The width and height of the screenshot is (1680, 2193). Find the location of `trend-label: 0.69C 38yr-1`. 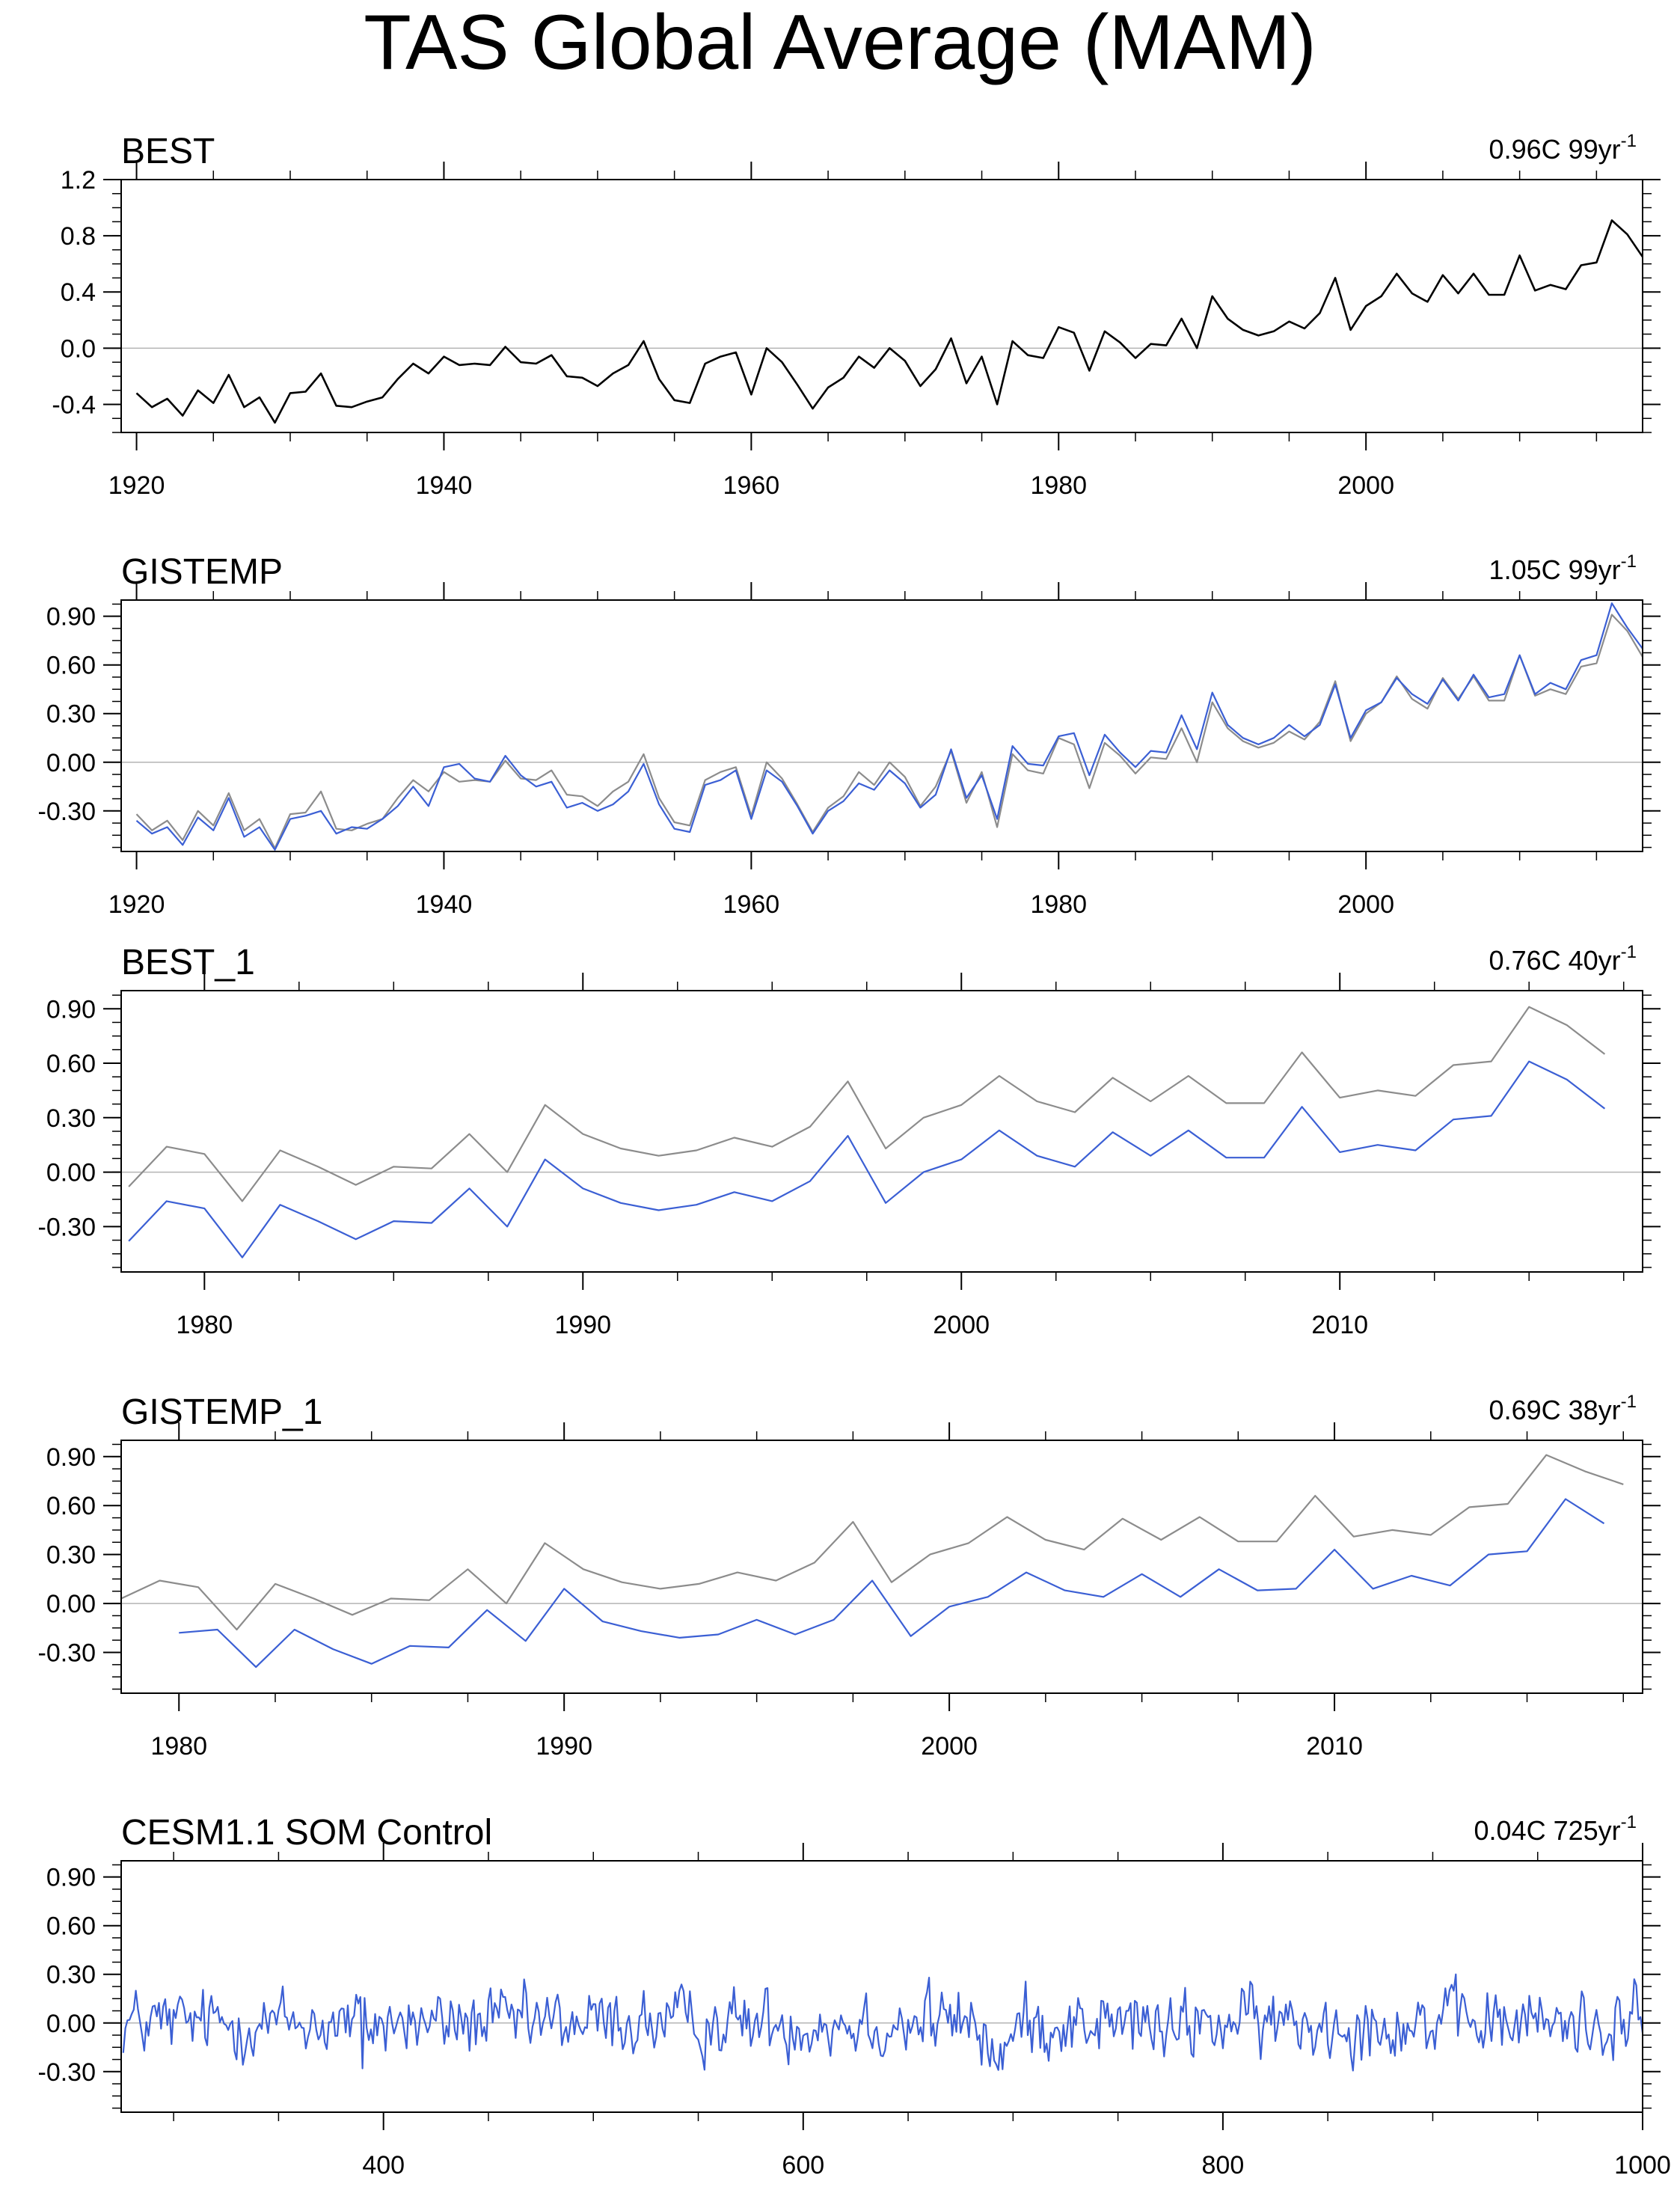

trend-label: 0.69C 38yr-1 is located at coordinates (1563, 1408).